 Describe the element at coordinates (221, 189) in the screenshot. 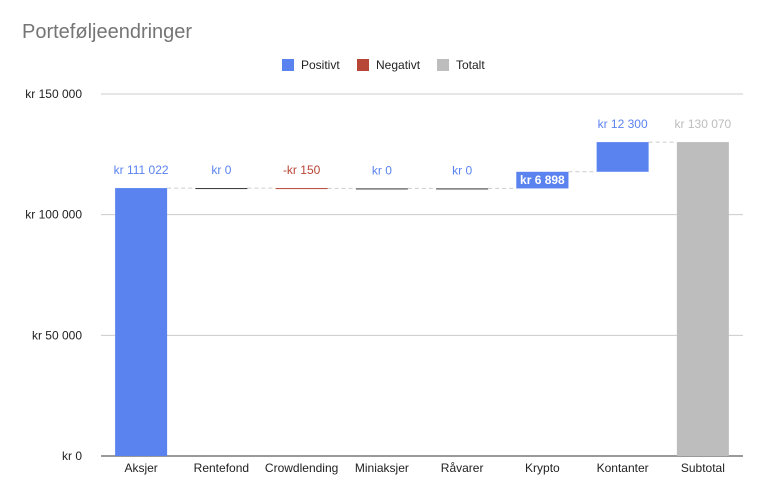

I see `bar-rentefond` at that location.